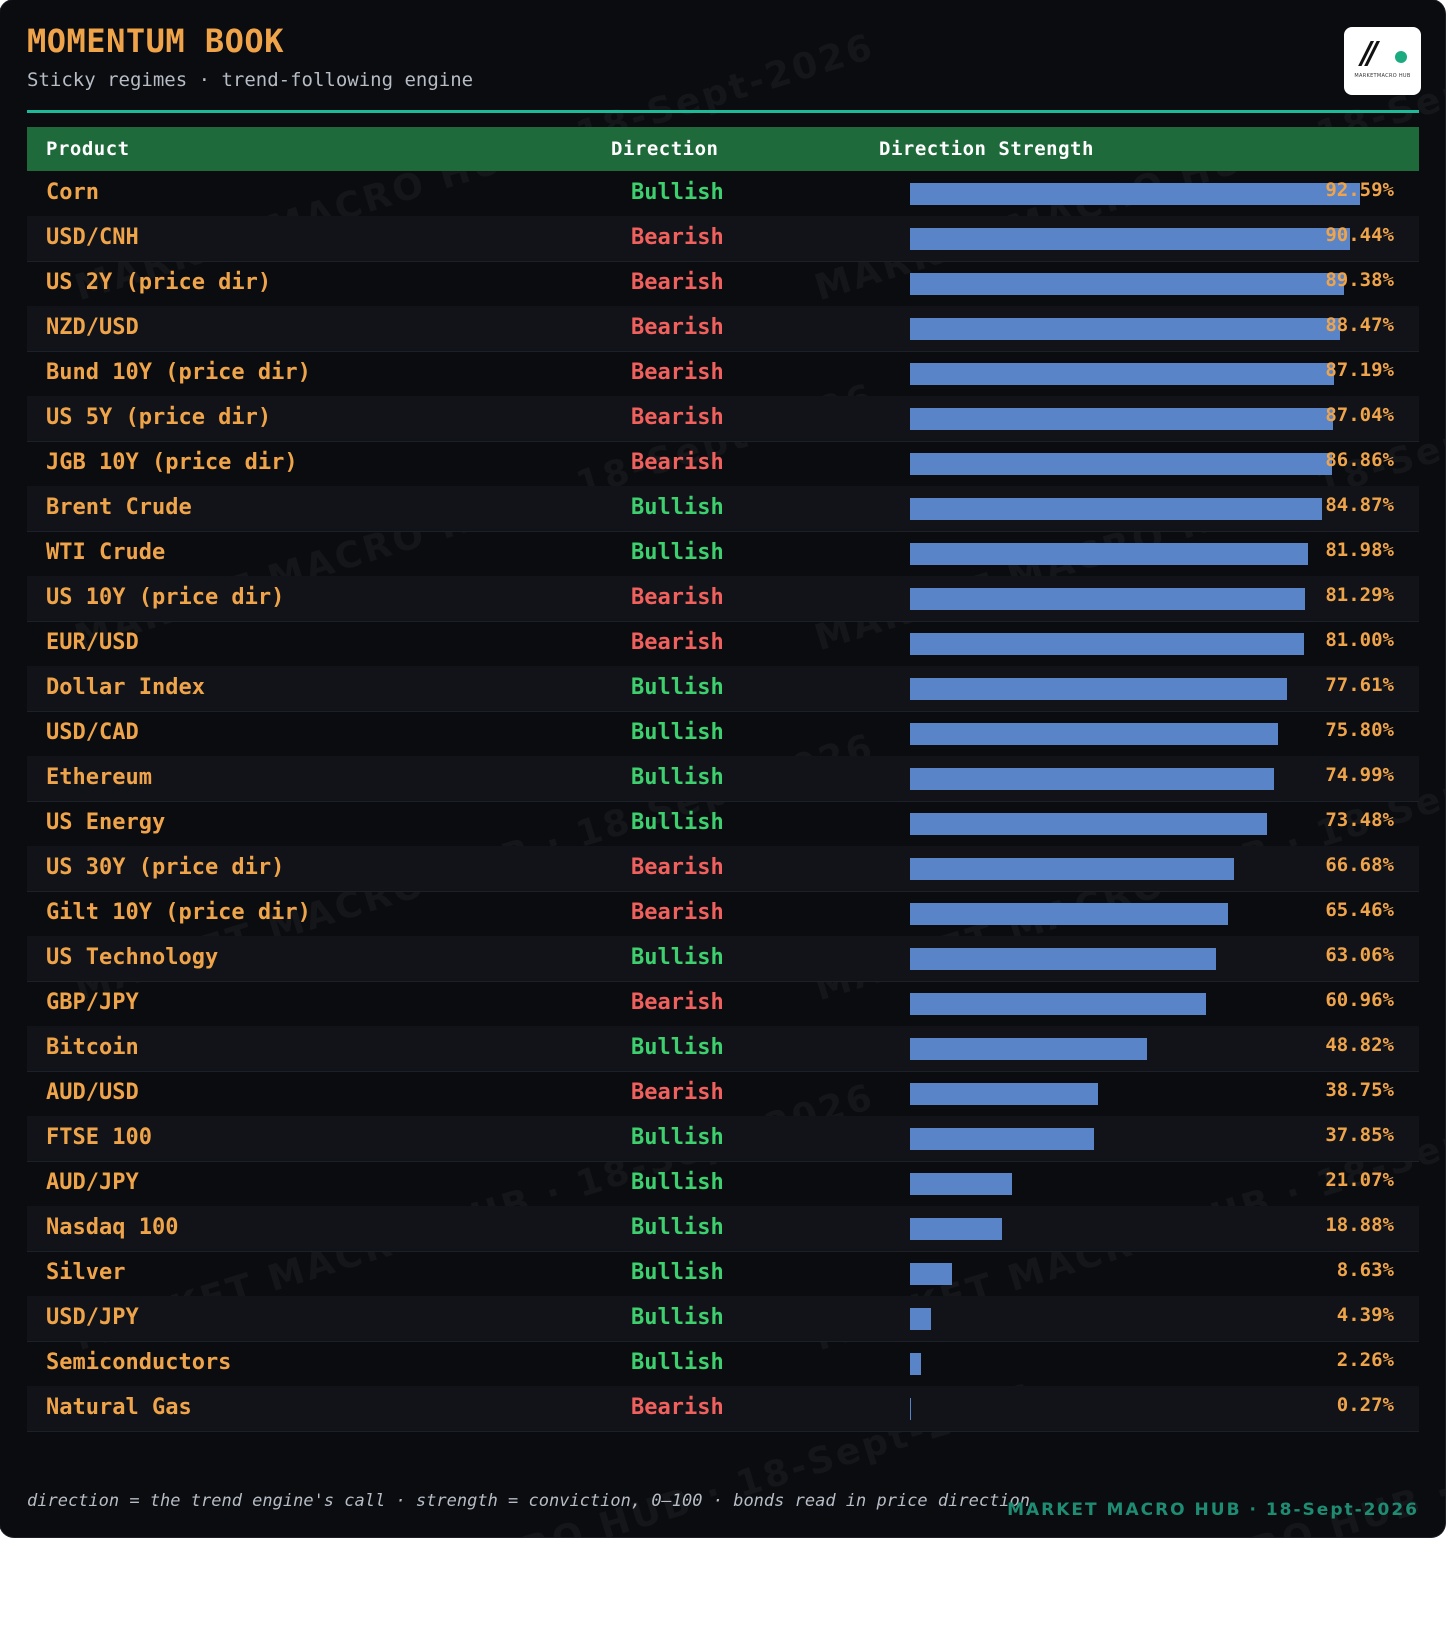 The height and width of the screenshot is (1627, 1456). I want to click on table-row: JGB 10Y (price dir) Bearish 86.86%, so click(723, 464).